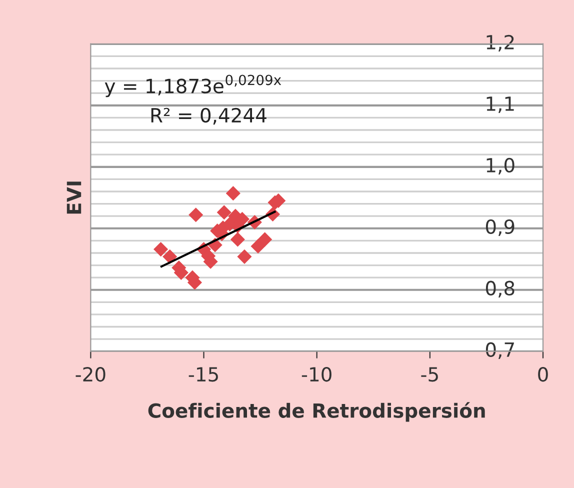 Image resolution: width=574 pixels, height=488 pixels. I want to click on x-tick-label: -20, so click(91, 374).